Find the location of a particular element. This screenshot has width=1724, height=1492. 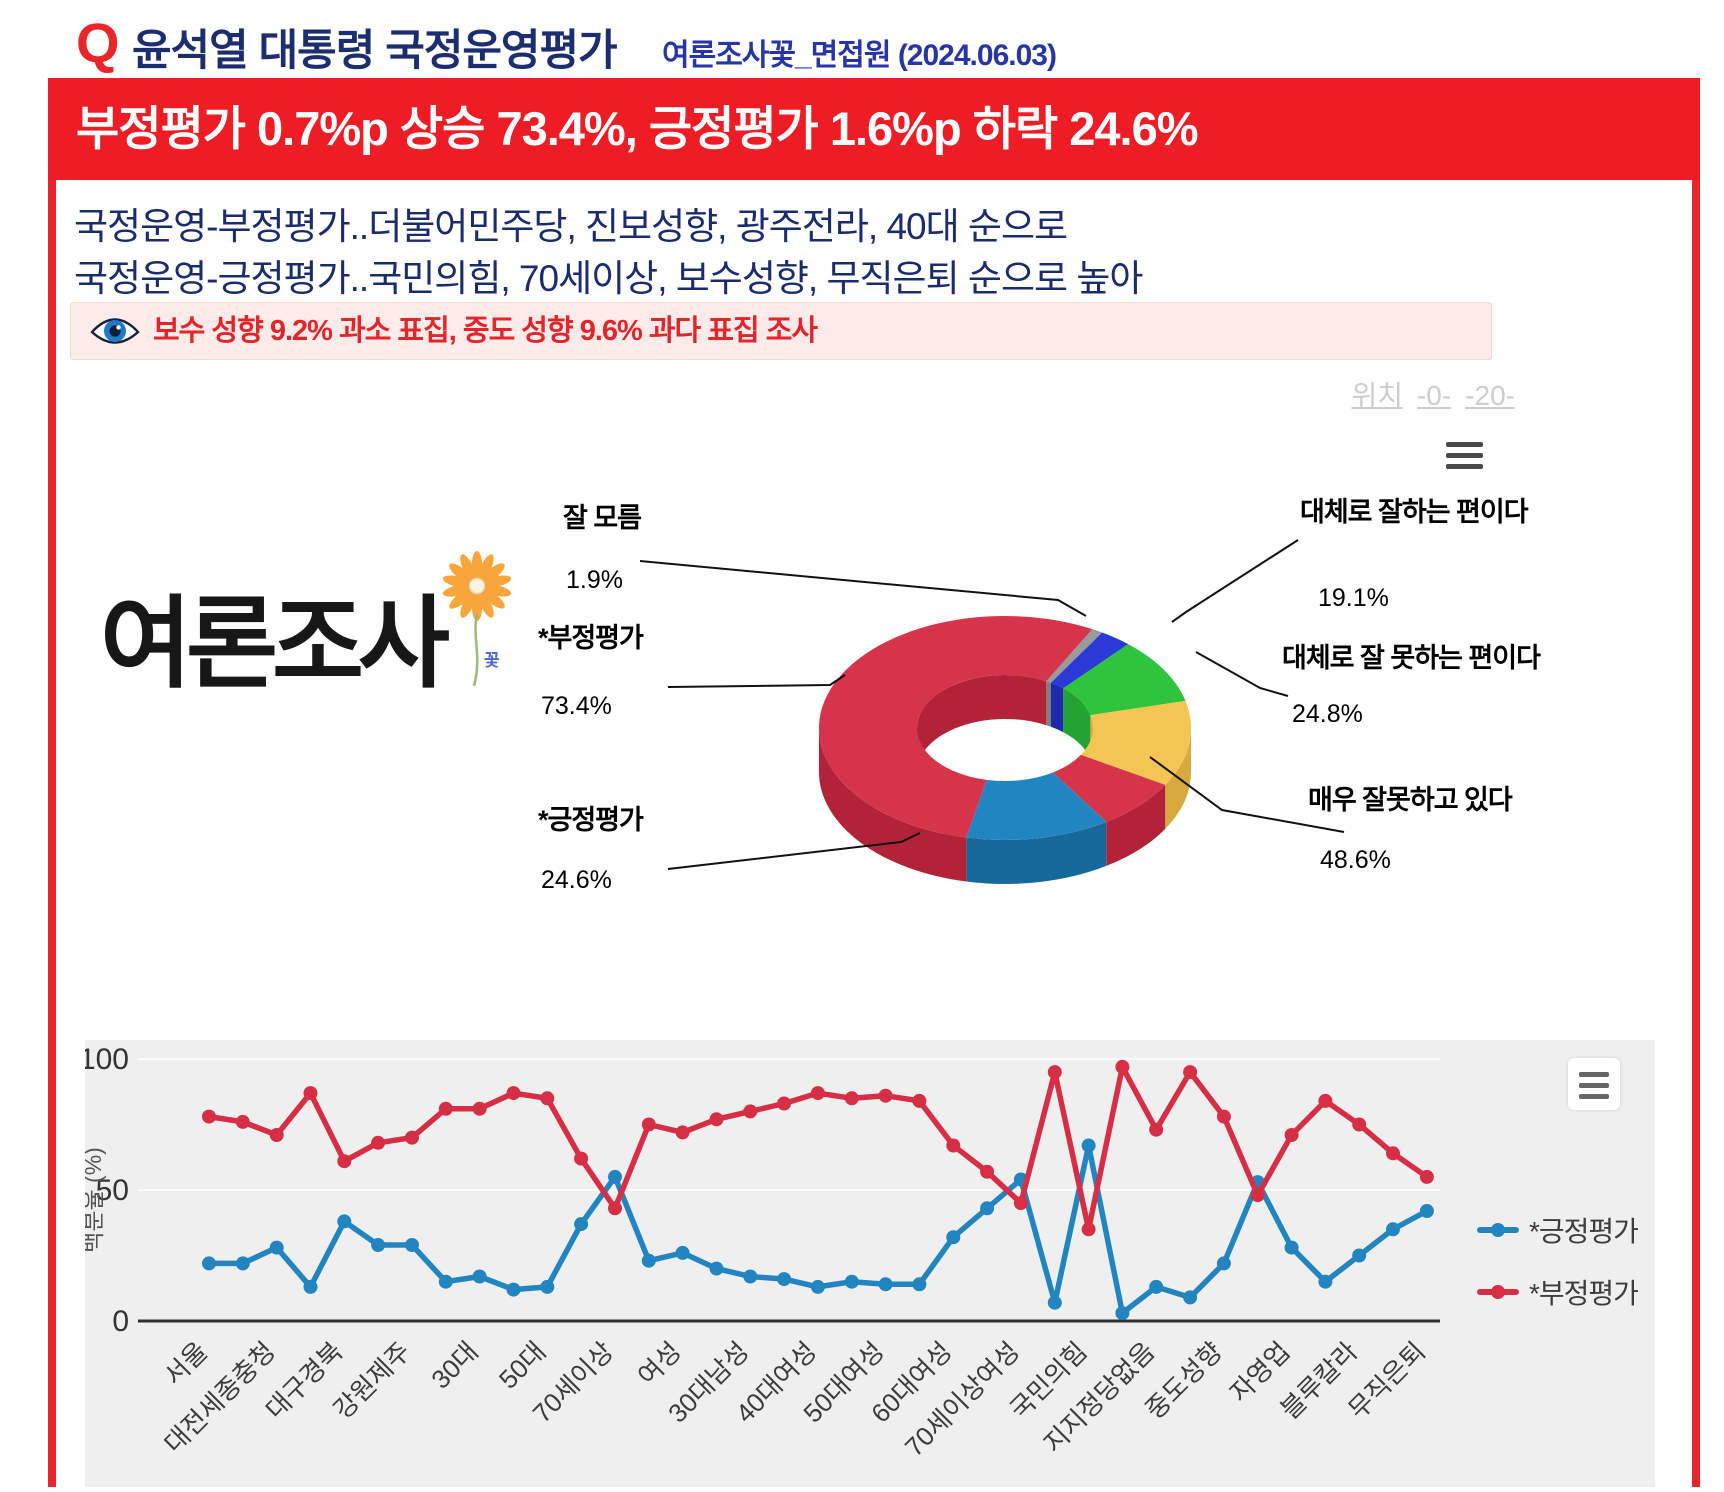

position-link-0: -0- is located at coordinates (1434, 395).